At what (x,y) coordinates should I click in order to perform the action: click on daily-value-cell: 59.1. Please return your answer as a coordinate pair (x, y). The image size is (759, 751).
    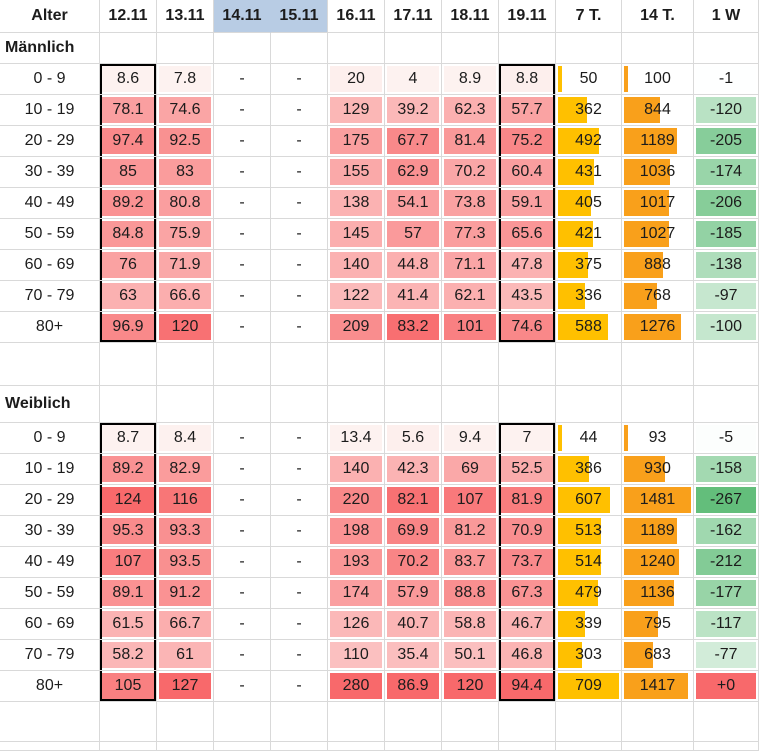
    Looking at the image, I should click on (527, 203).